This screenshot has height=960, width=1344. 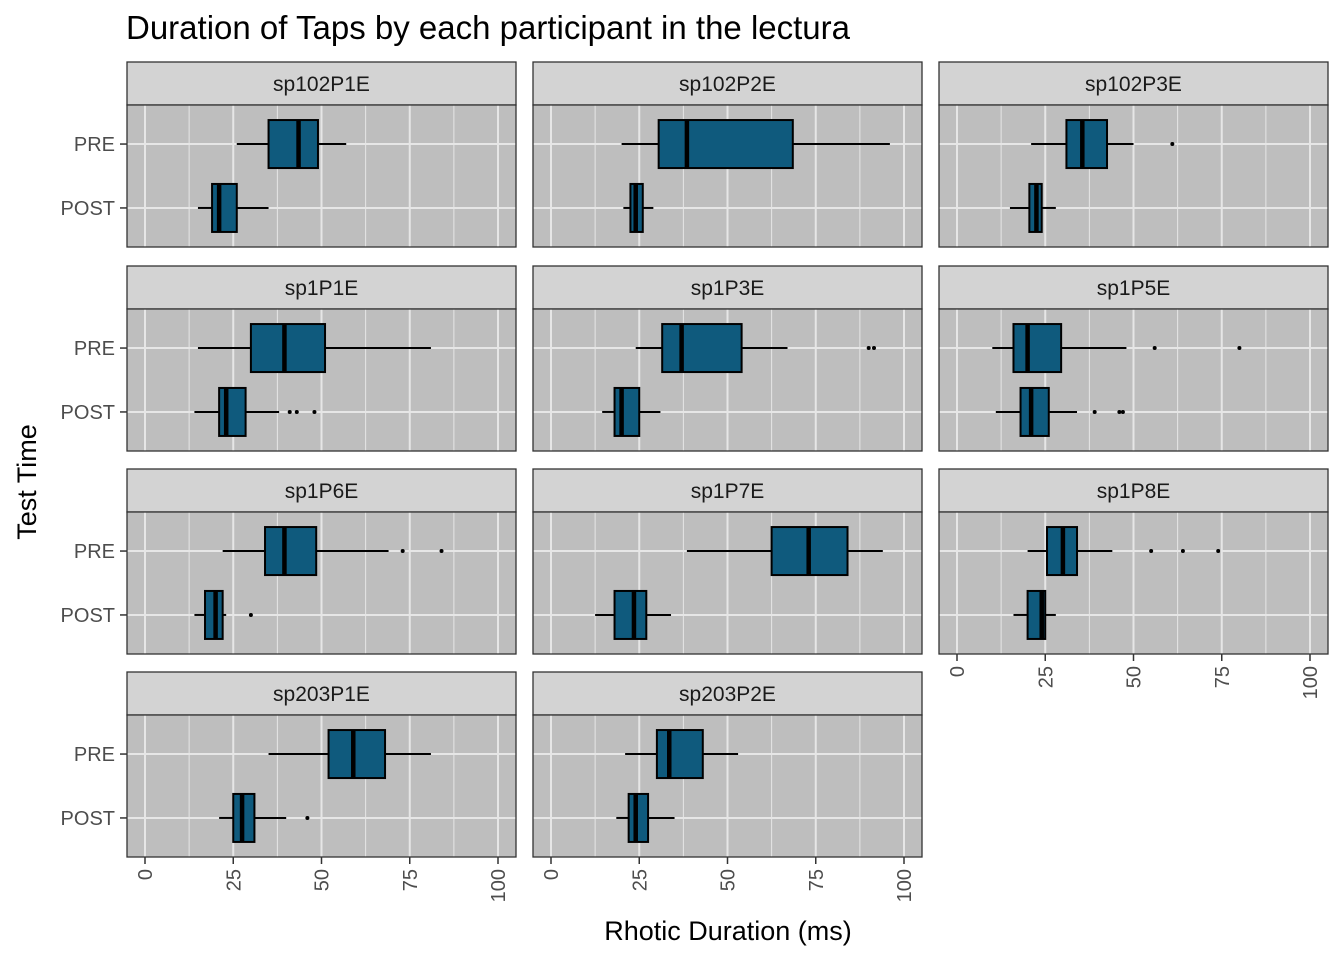 What do you see at coordinates (728, 491) in the screenshot?
I see `facet-label: sp1P7E` at bounding box center [728, 491].